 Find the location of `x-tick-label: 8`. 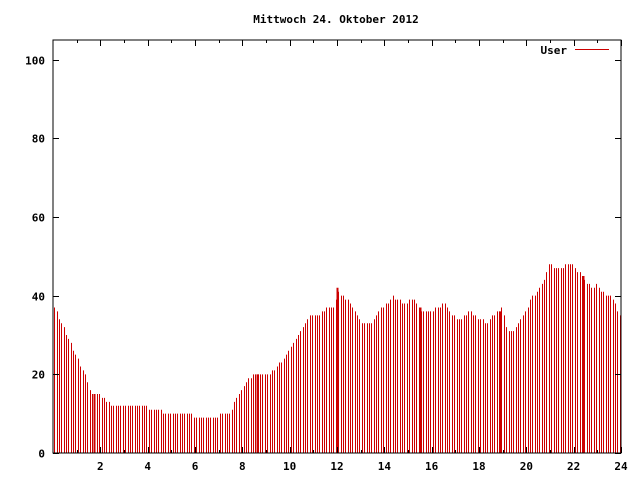

x-tick-label: 8 is located at coordinates (242, 466).